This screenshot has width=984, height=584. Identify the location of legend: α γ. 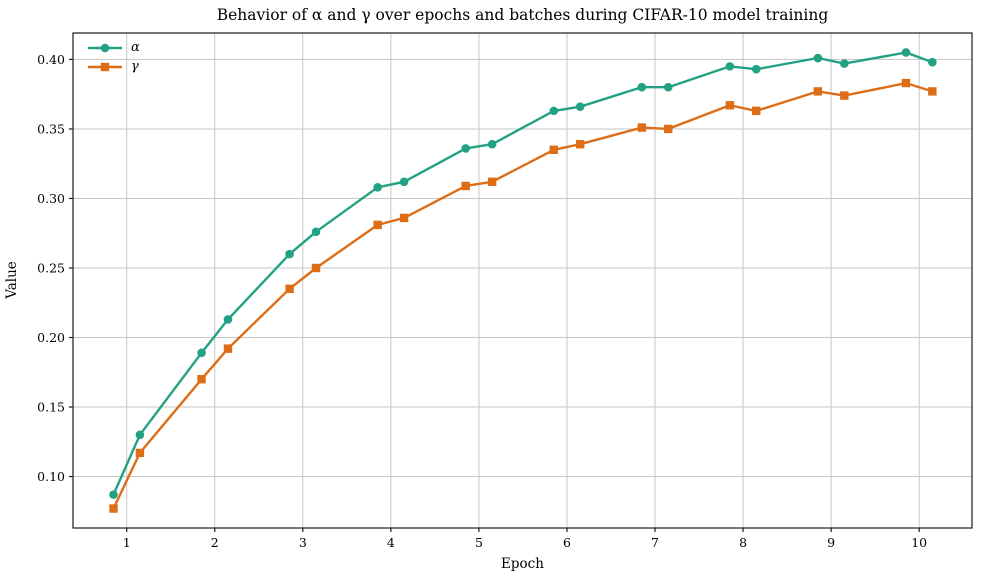
(113, 57).